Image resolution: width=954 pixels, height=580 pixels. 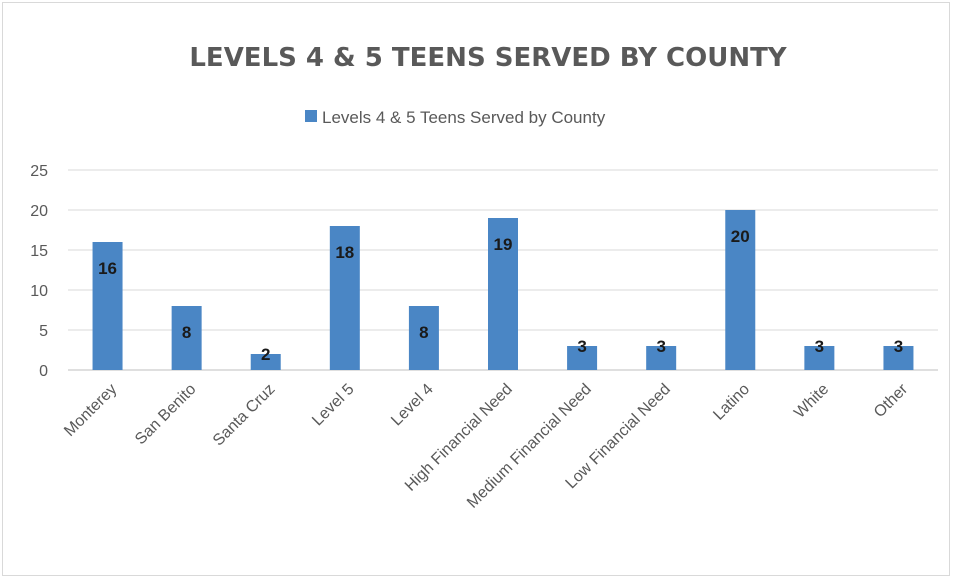 I want to click on y-tick-label: 15, so click(x=39, y=251).